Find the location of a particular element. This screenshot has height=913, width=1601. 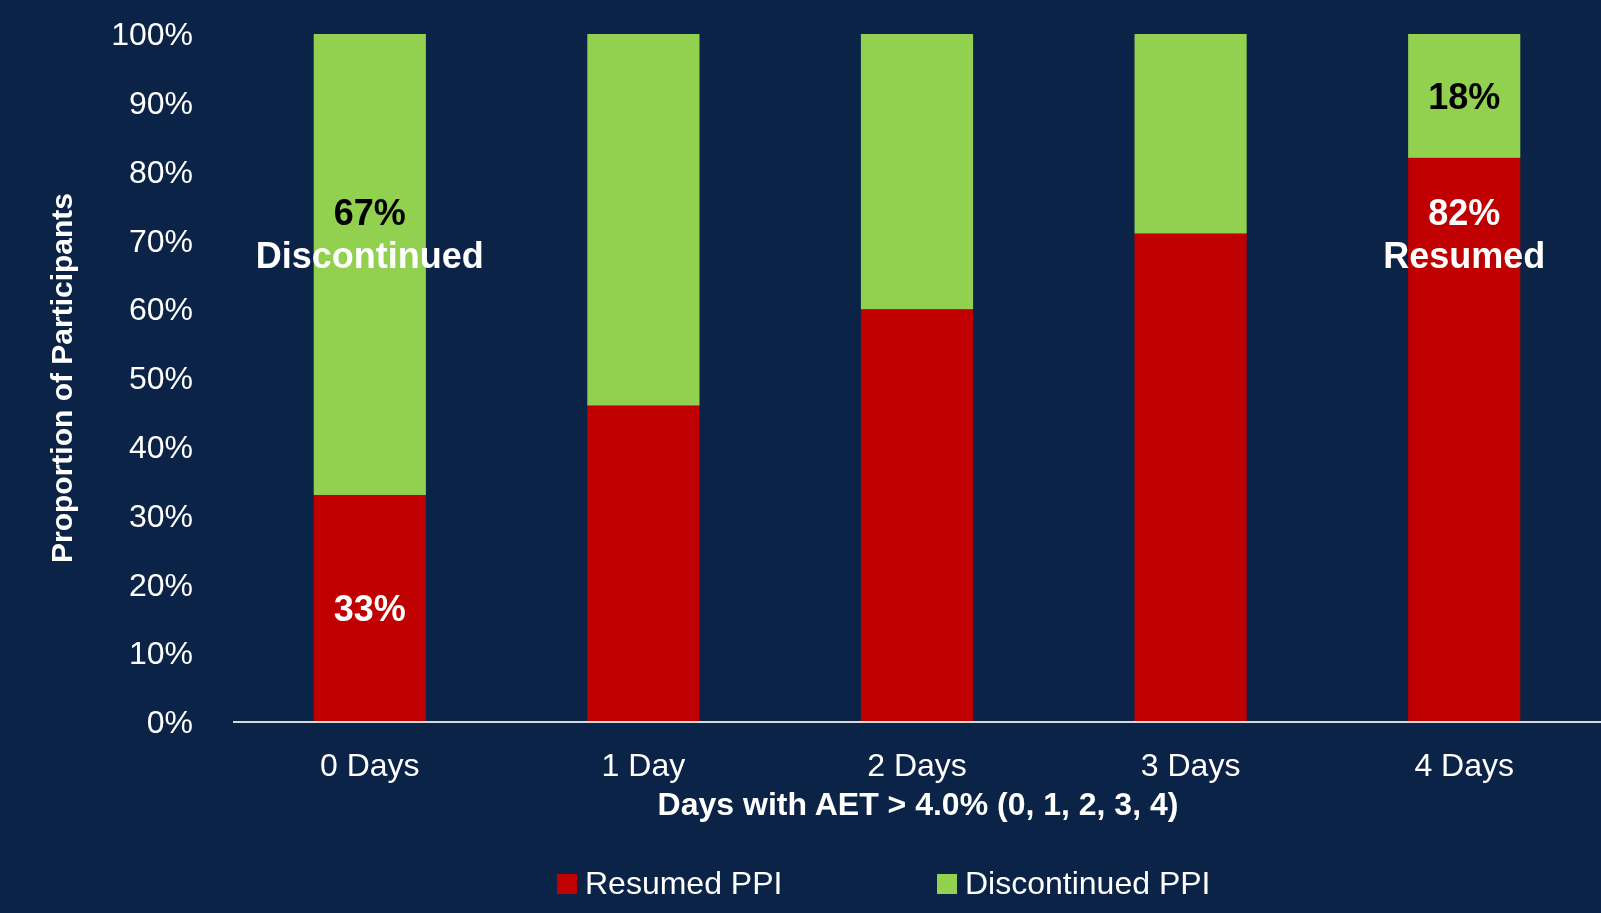

x-tick-label: 1 Day is located at coordinates (643, 765).